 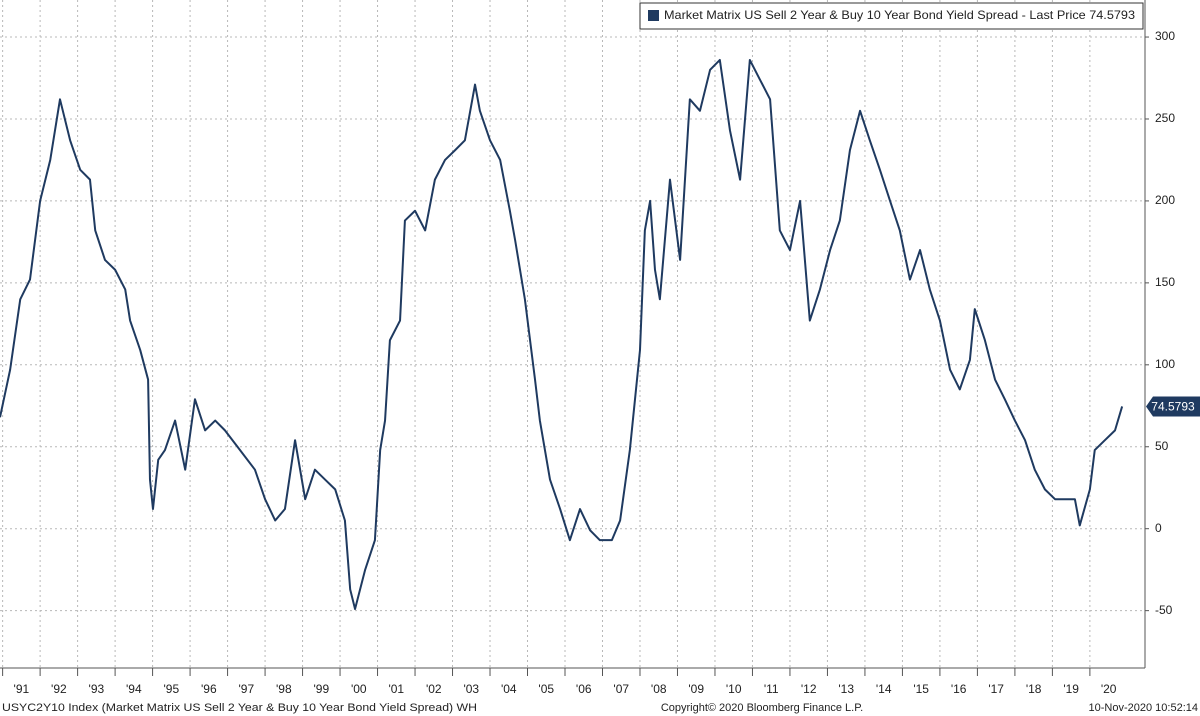 I want to click on x-tick-label: '02, so click(x=434, y=689).